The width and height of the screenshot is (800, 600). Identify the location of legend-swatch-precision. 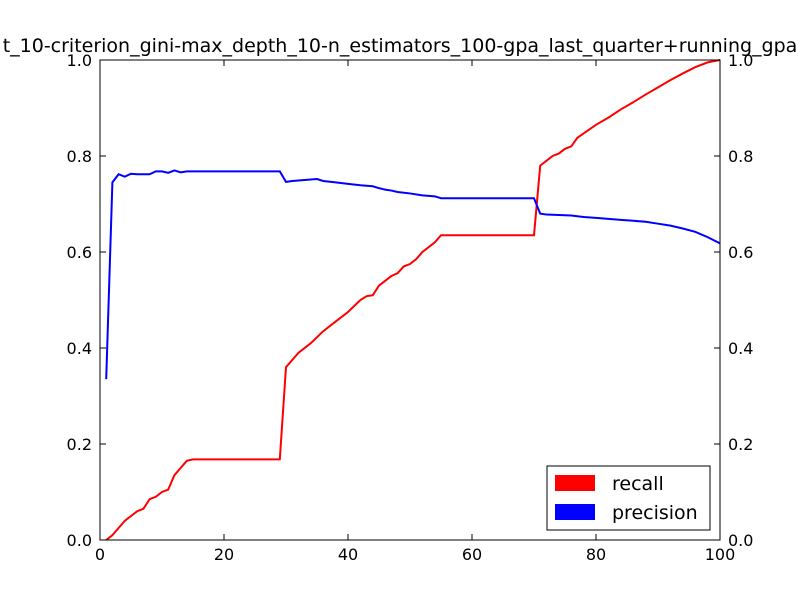
(575, 512).